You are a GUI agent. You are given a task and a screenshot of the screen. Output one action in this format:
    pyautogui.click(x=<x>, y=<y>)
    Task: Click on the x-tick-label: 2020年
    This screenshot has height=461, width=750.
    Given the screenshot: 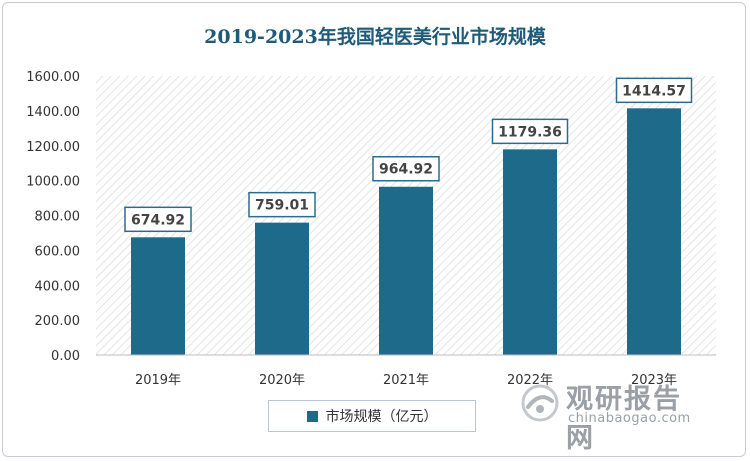 What is the action you would take?
    pyautogui.click(x=282, y=380)
    